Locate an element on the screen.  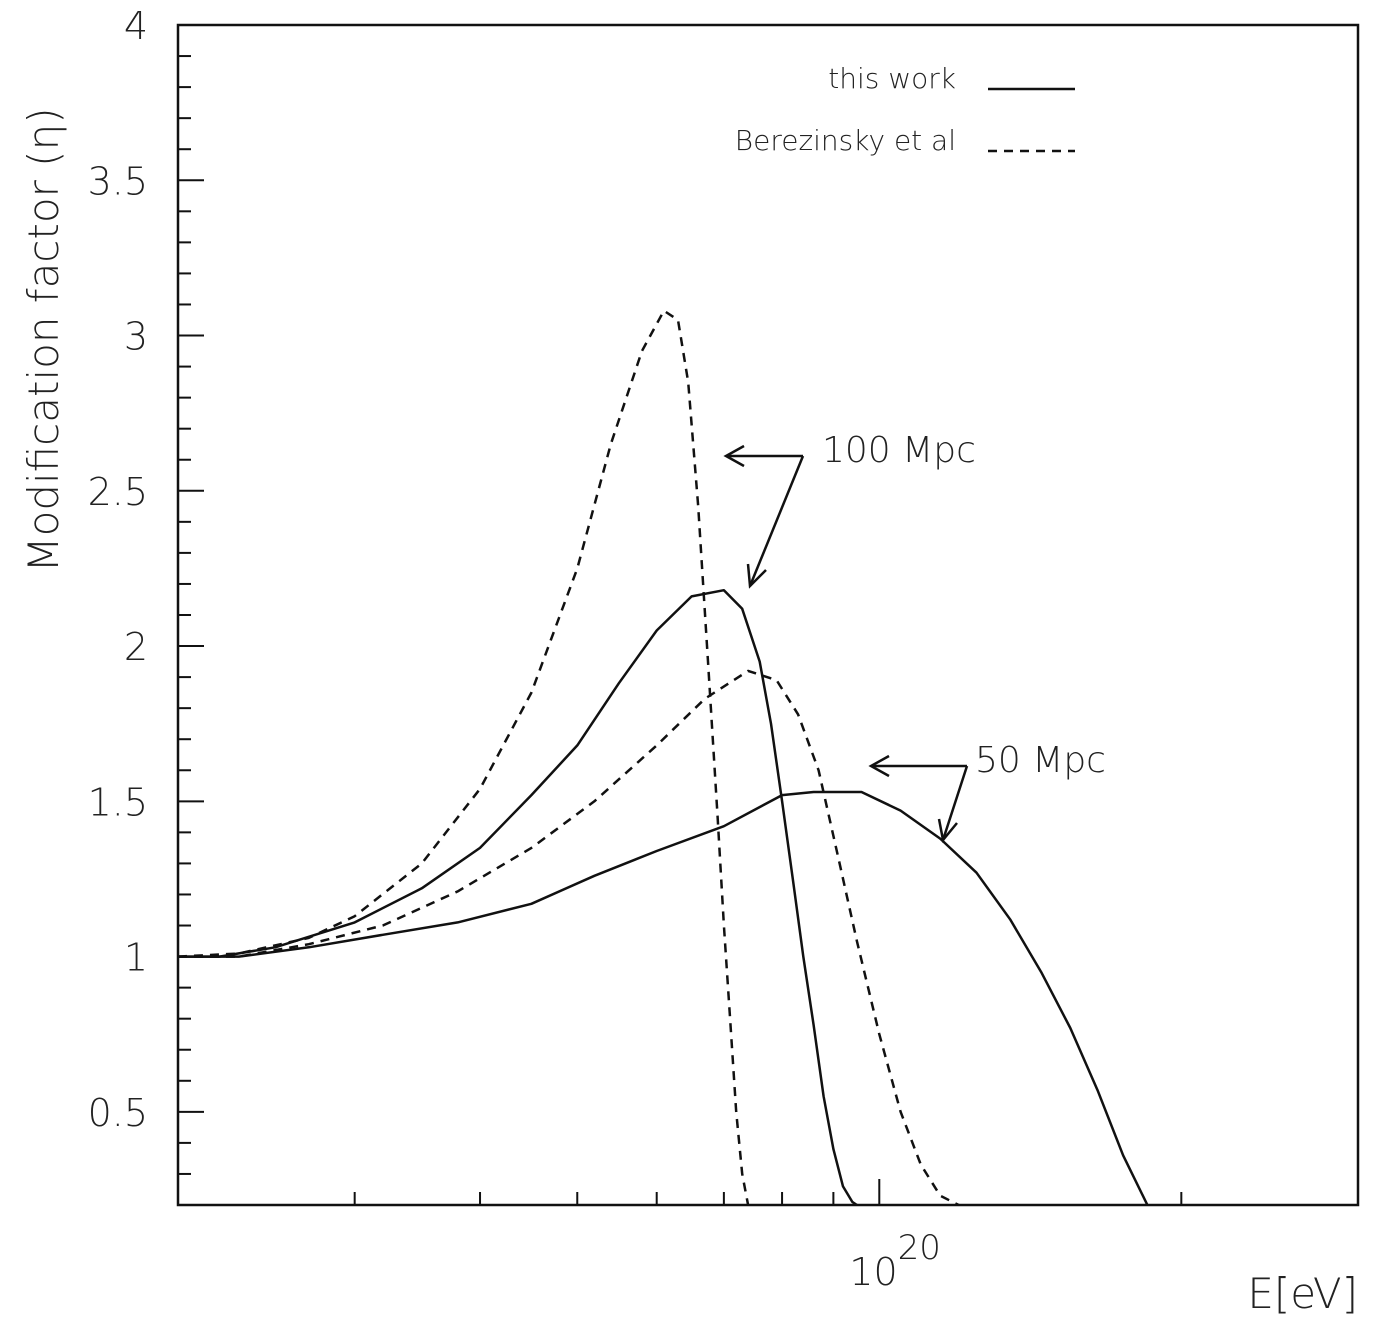
annotation-50-mpc: 50 Mpc is located at coordinates (1040, 760).